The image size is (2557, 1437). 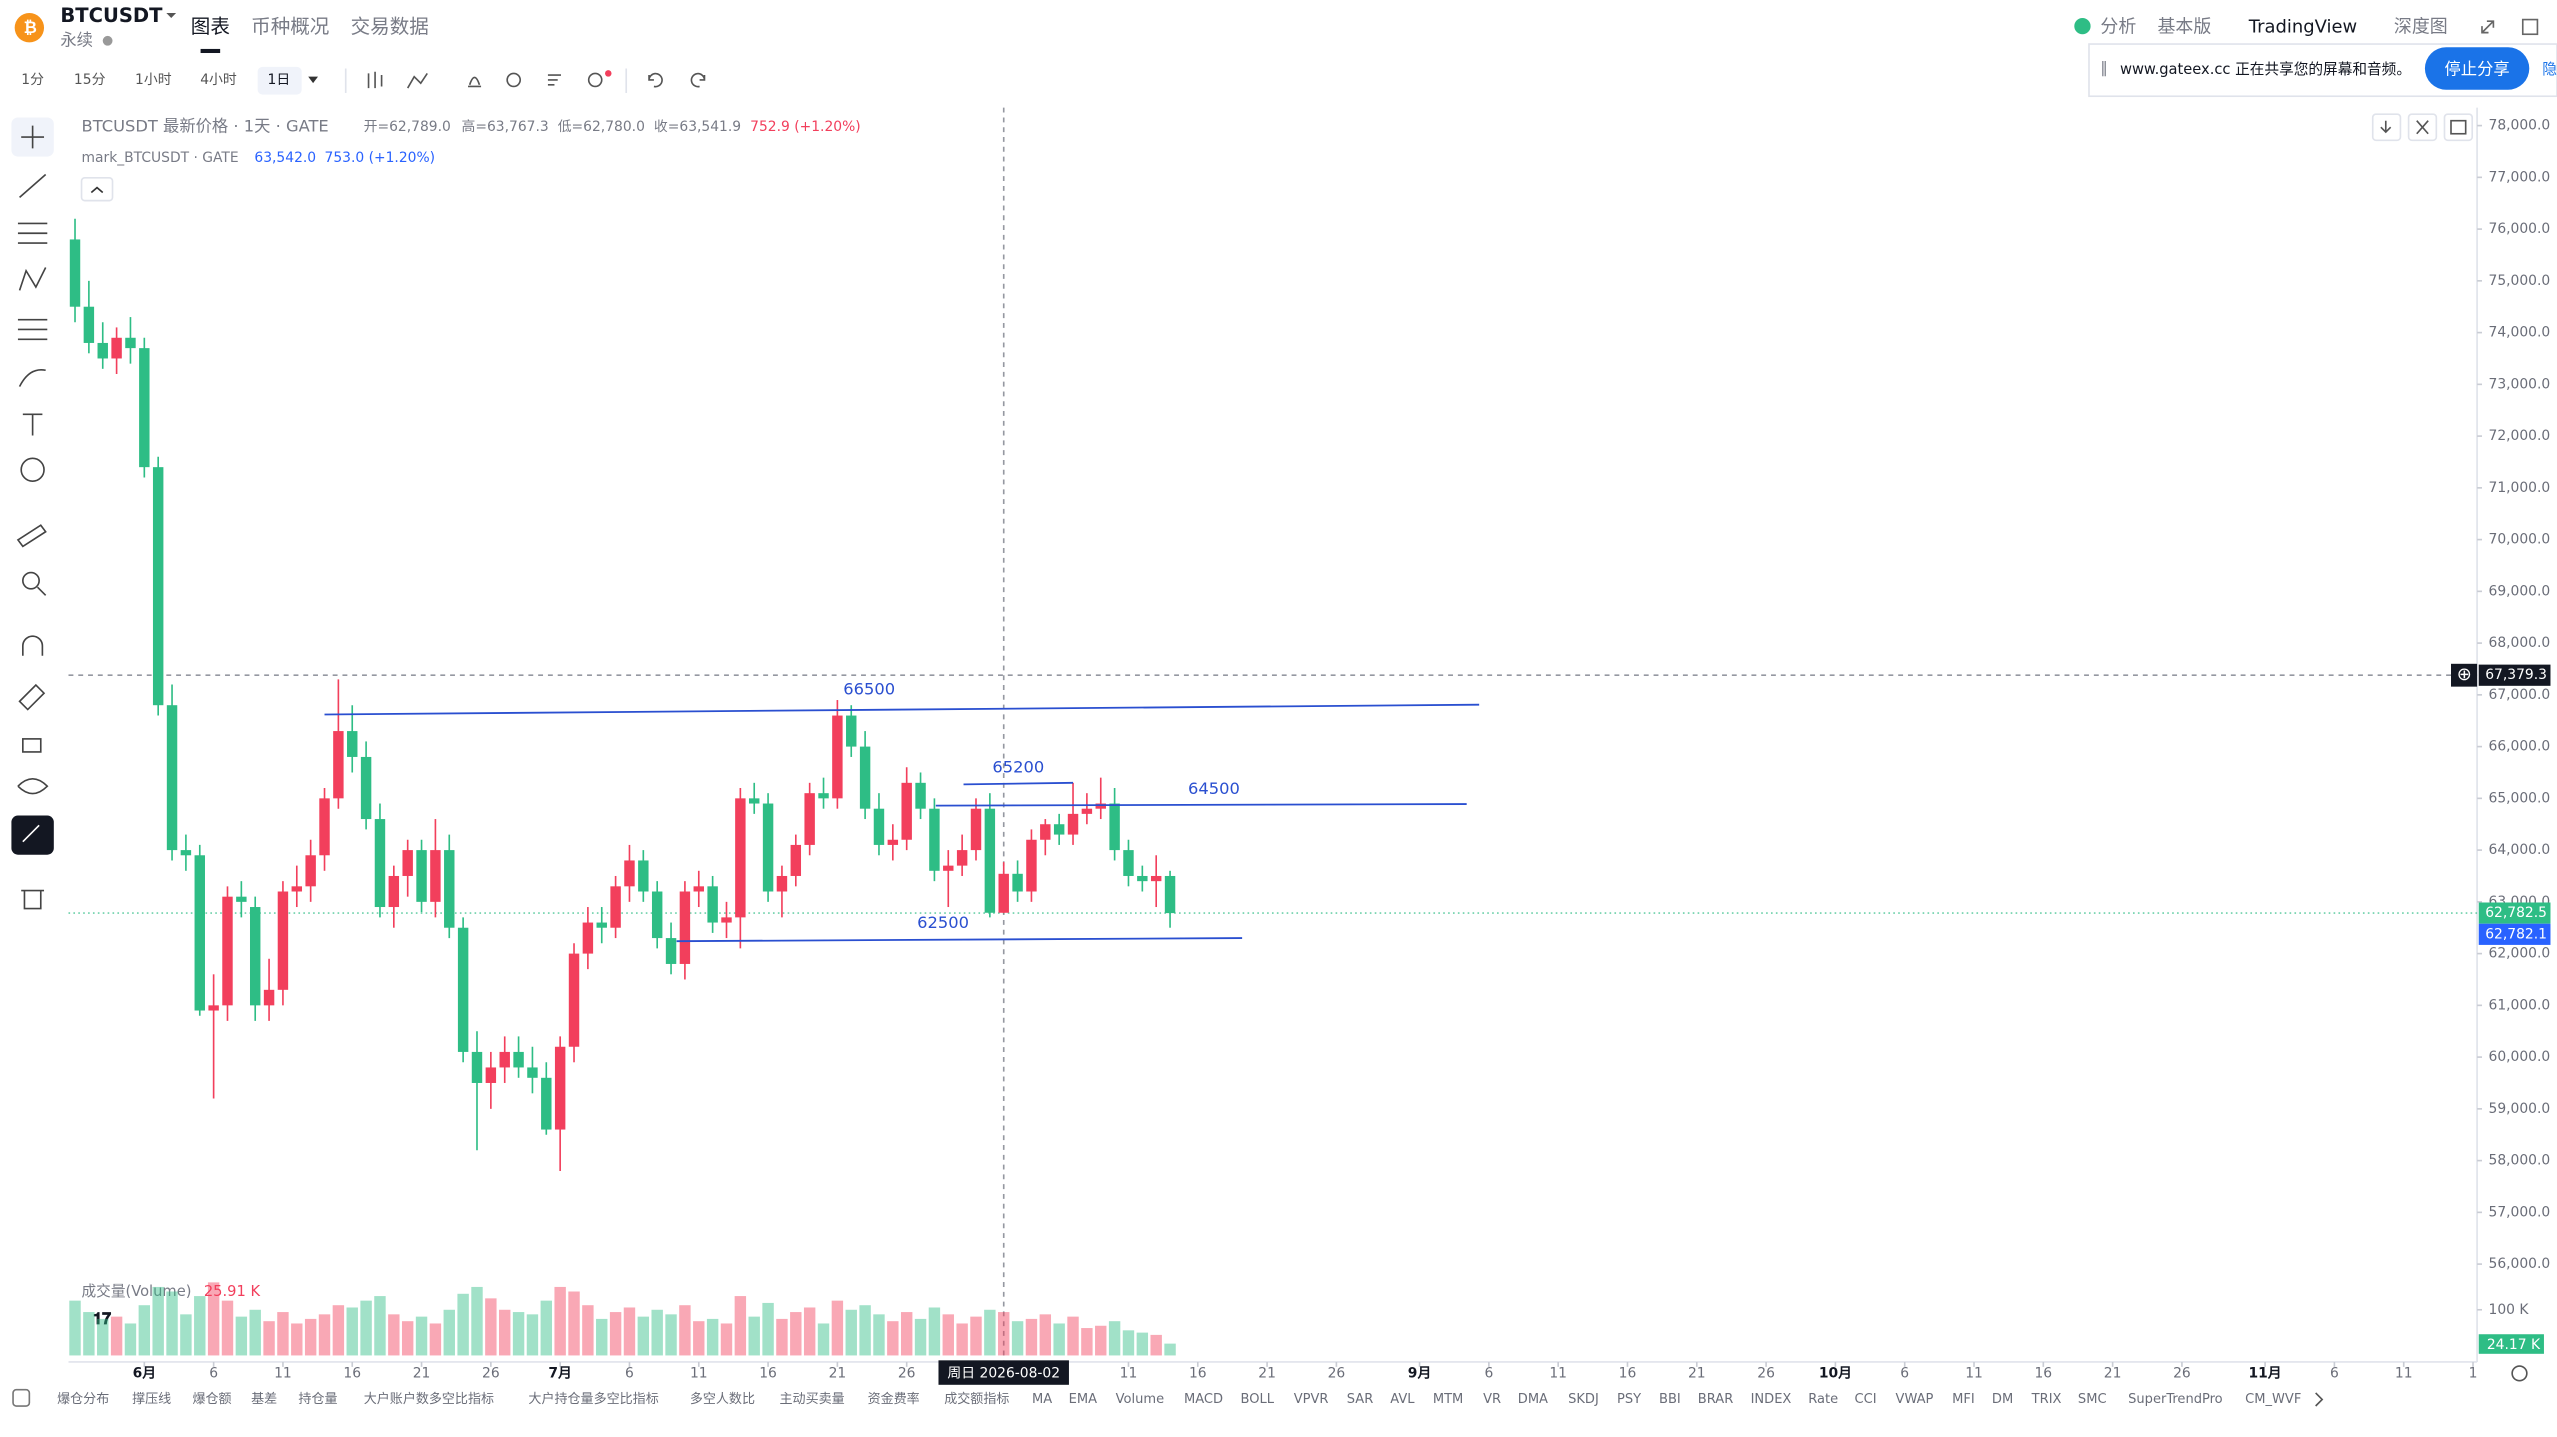 I want to click on stop-share-button, so click(x=2477, y=68).